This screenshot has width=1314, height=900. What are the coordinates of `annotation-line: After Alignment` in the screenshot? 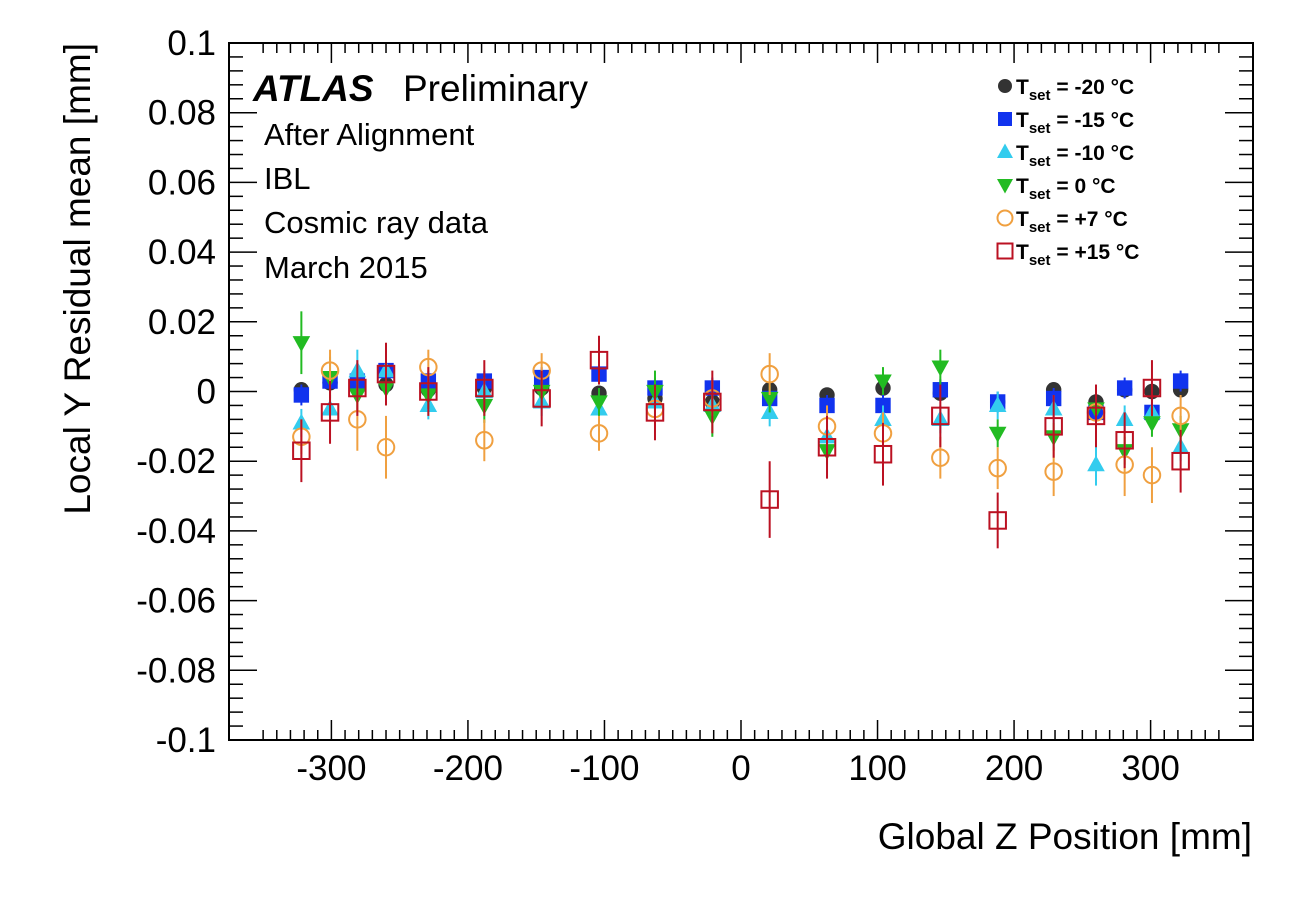 It's located at (369, 134).